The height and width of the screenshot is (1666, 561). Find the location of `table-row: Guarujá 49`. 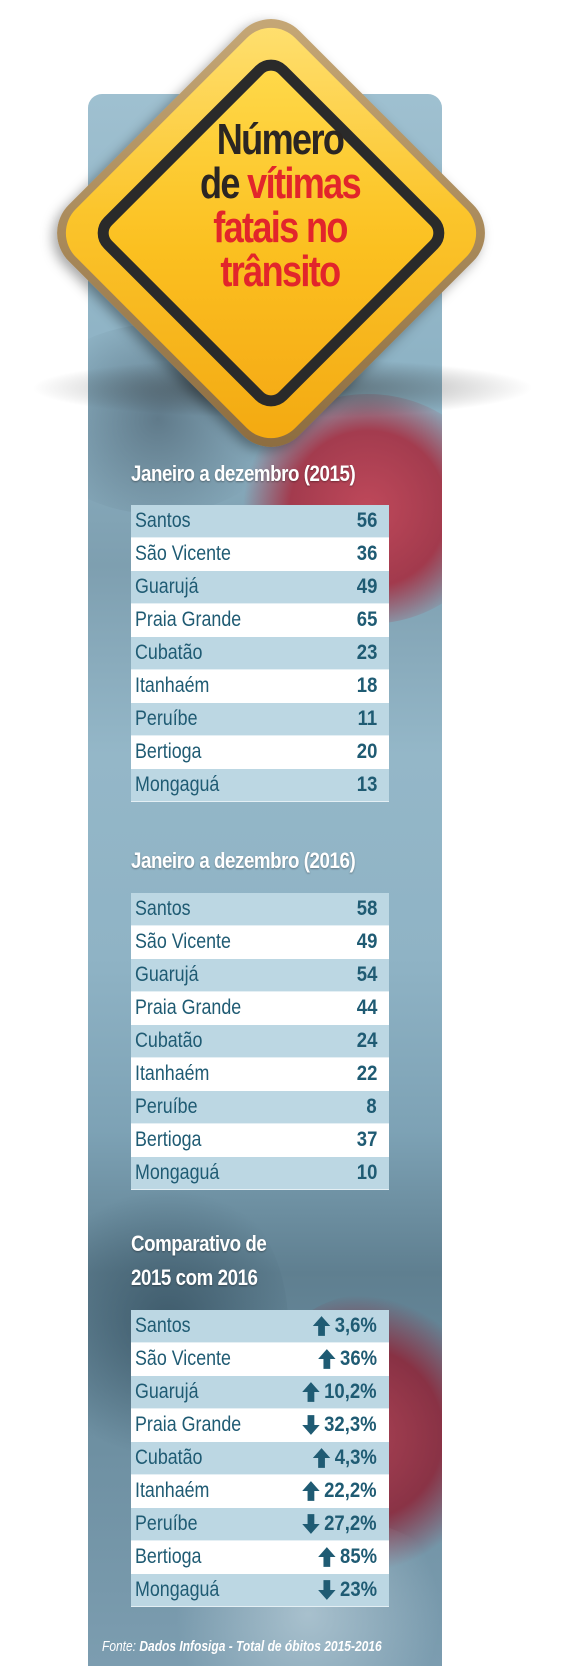

table-row: Guarujá 49 is located at coordinates (260, 587).